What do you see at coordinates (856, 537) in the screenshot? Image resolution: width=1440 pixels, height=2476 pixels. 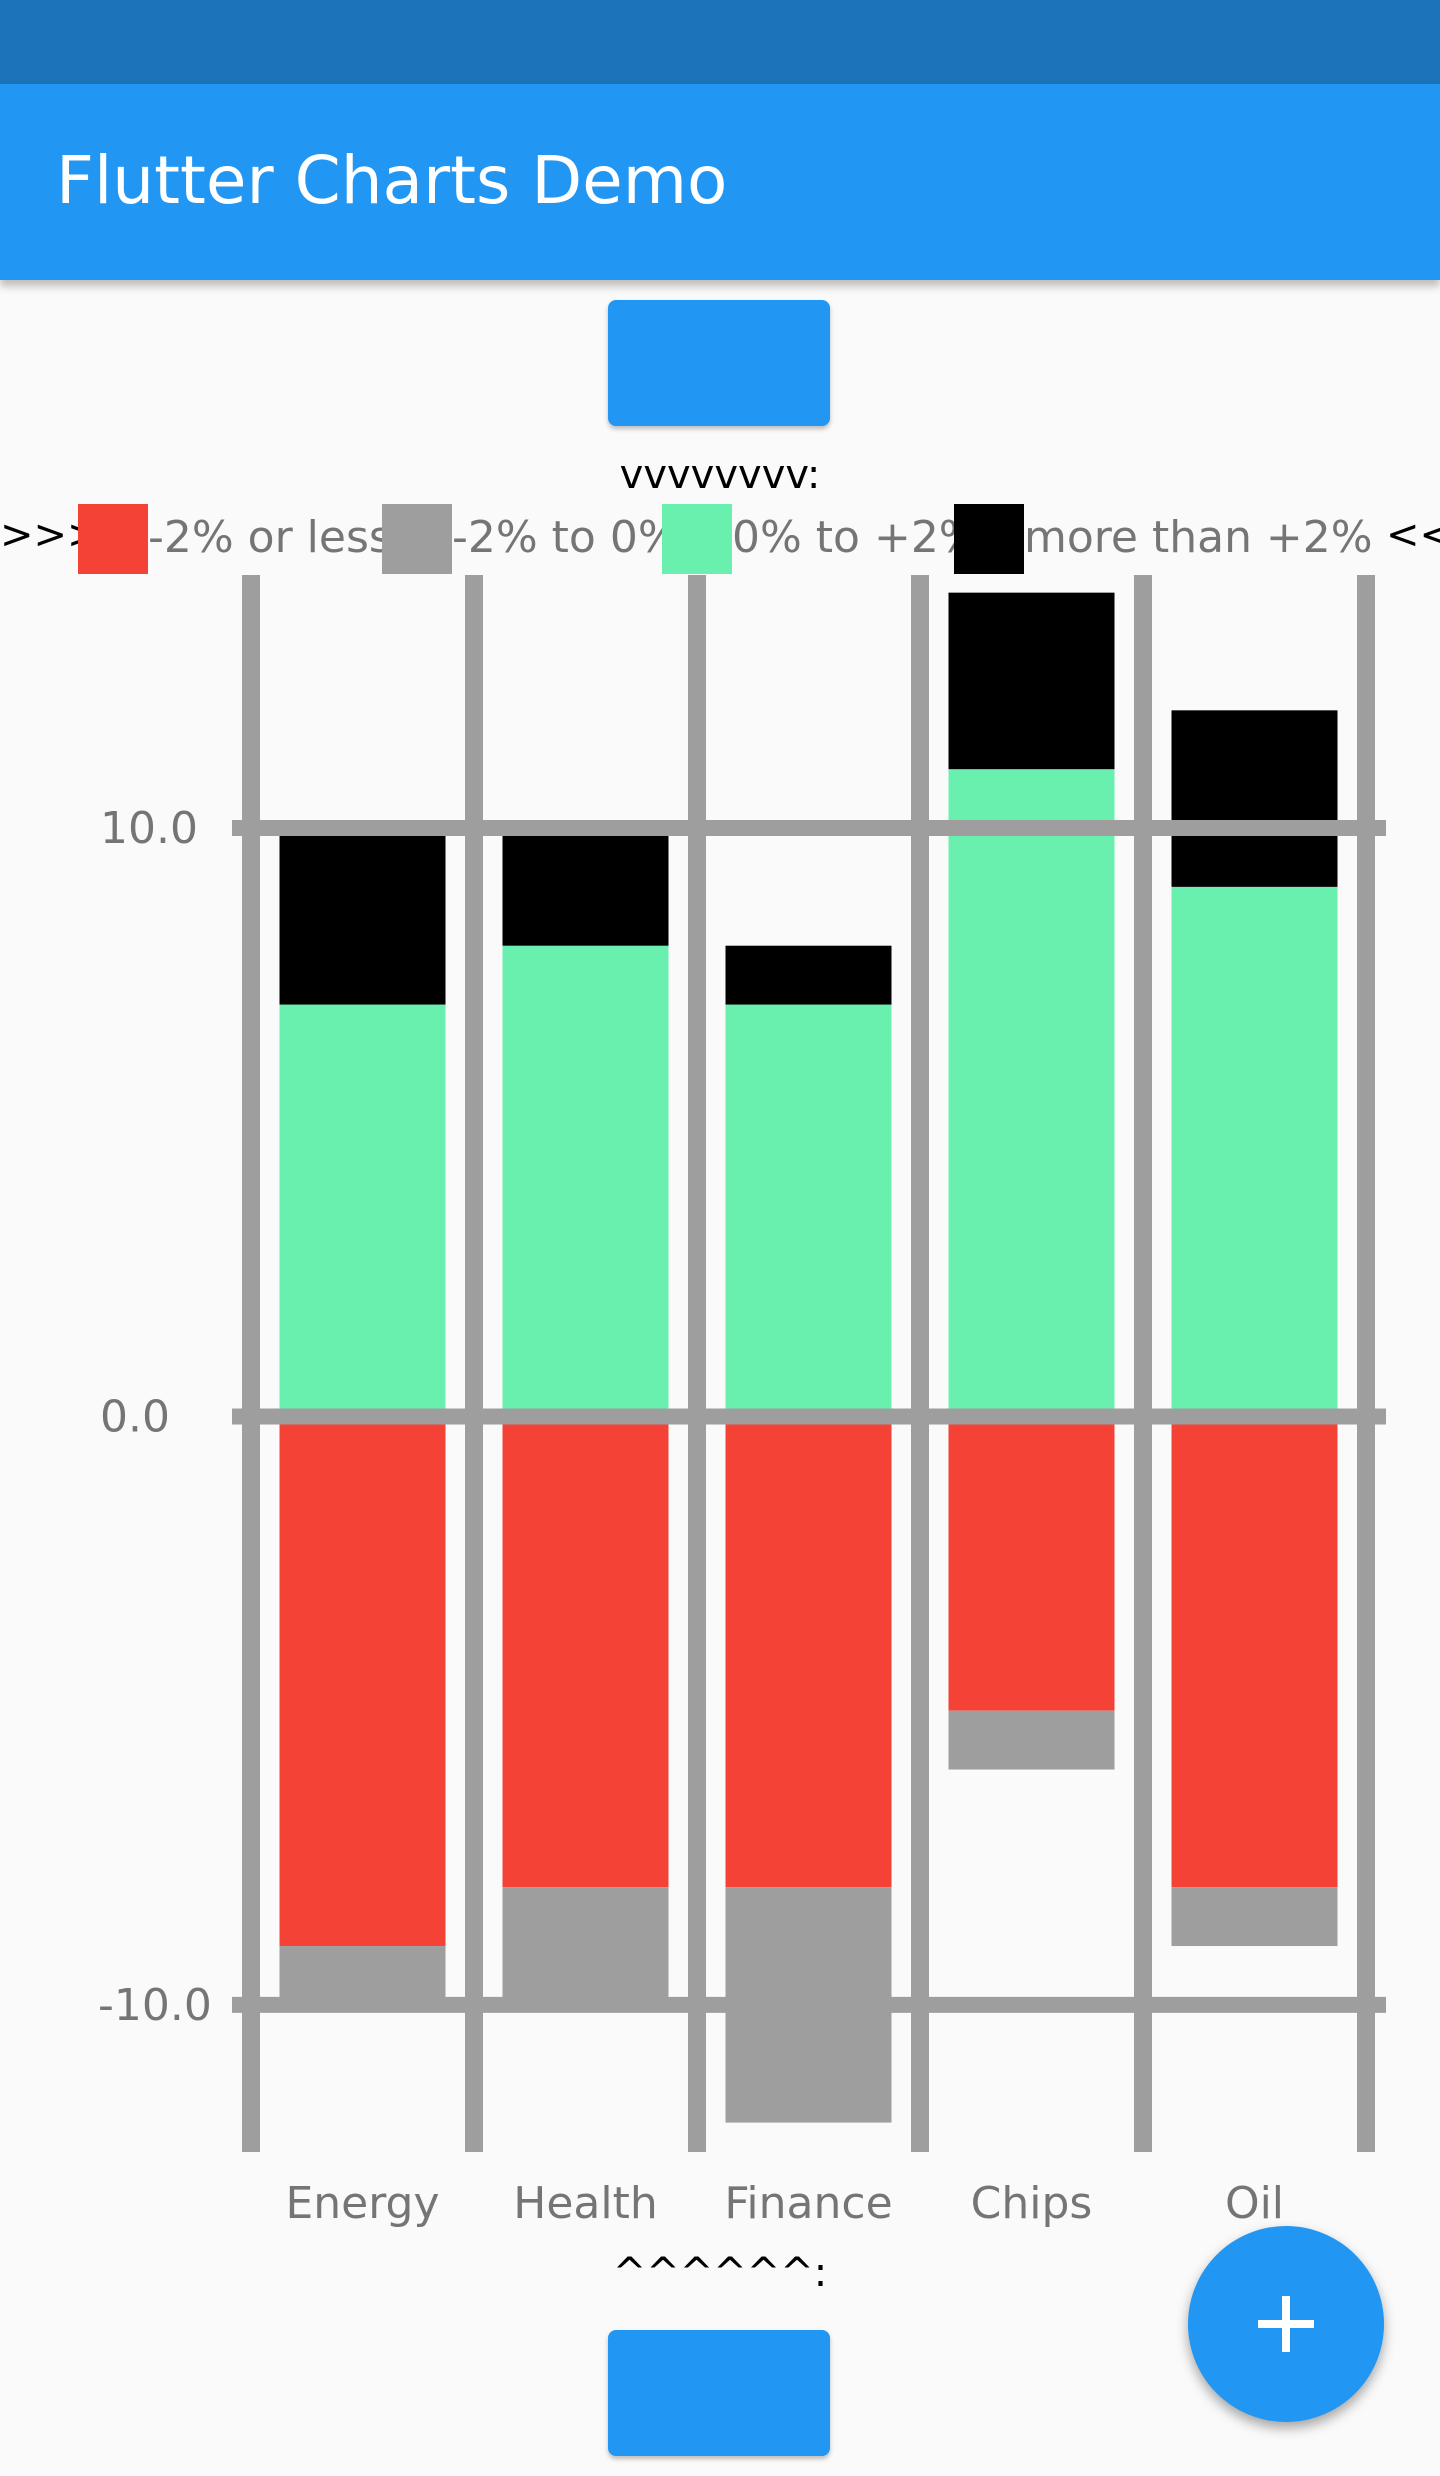 I see `legend-label: 0% to +2%` at bounding box center [856, 537].